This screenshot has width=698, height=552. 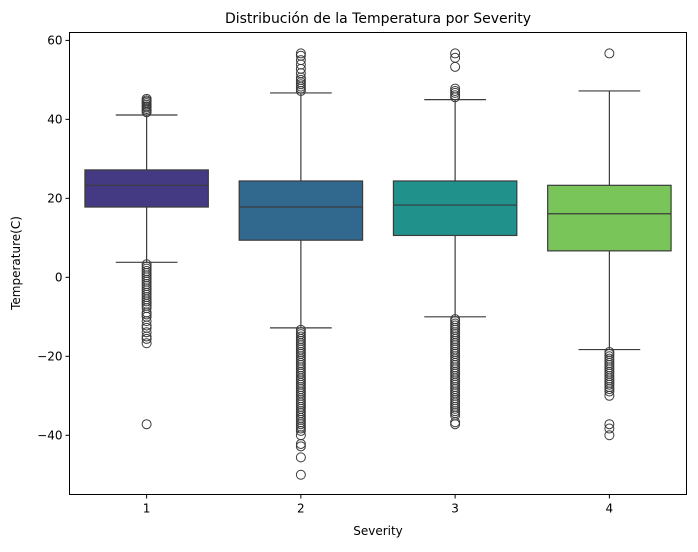 I want to click on y-tick-label: −40, so click(x=49, y=435).